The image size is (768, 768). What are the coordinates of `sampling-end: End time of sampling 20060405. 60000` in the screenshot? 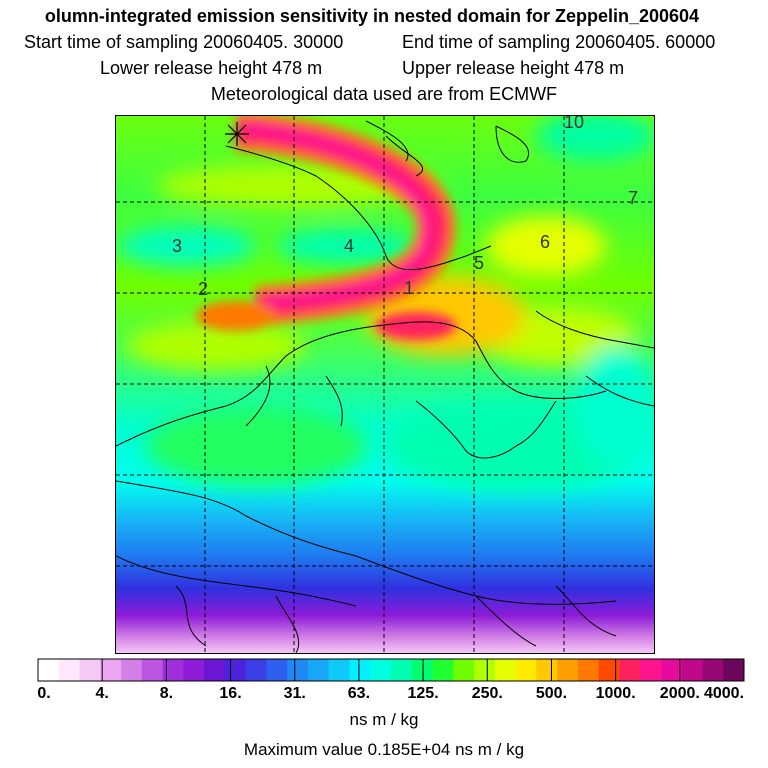 It's located at (559, 42).